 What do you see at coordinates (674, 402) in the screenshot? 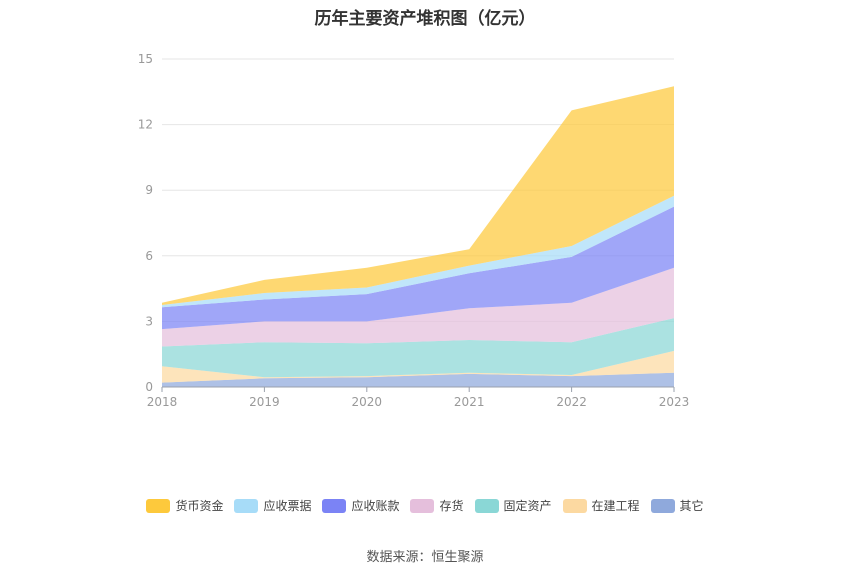
I see `x-tick-label: 2023` at bounding box center [674, 402].